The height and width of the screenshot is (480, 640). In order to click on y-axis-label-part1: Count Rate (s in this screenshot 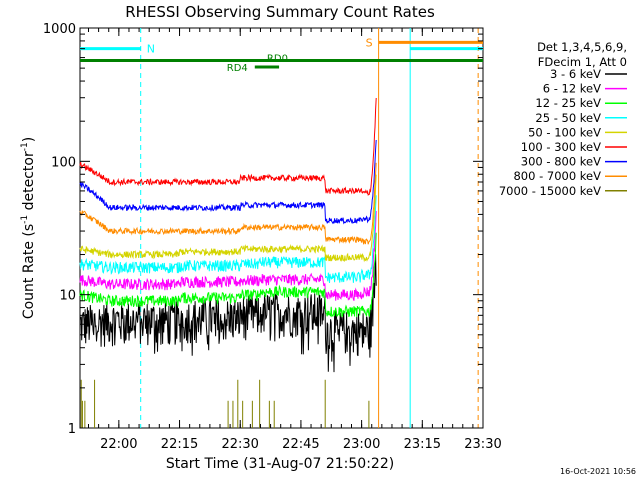, I will do `click(29, 271)`.